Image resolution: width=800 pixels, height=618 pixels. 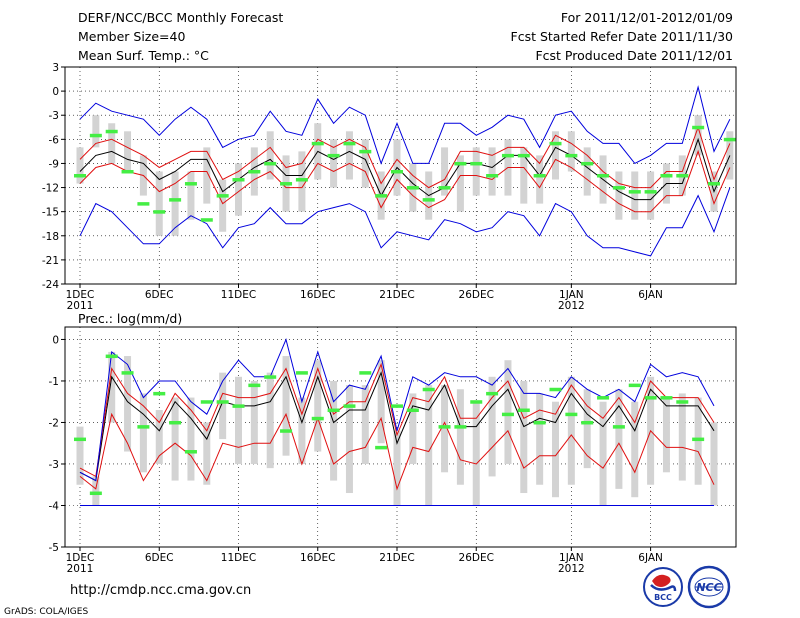 I want to click on precipitation-y-axis: 0 -1 -2 -3 -4 -5, so click(x=57, y=444).